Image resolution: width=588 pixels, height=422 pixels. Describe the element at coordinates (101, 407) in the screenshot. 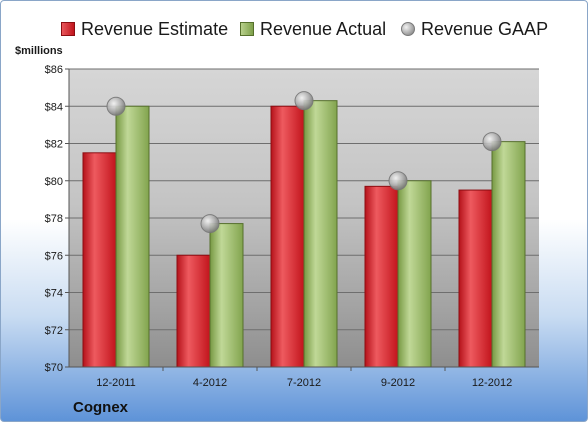

I see `company-name: Cognex` at that location.